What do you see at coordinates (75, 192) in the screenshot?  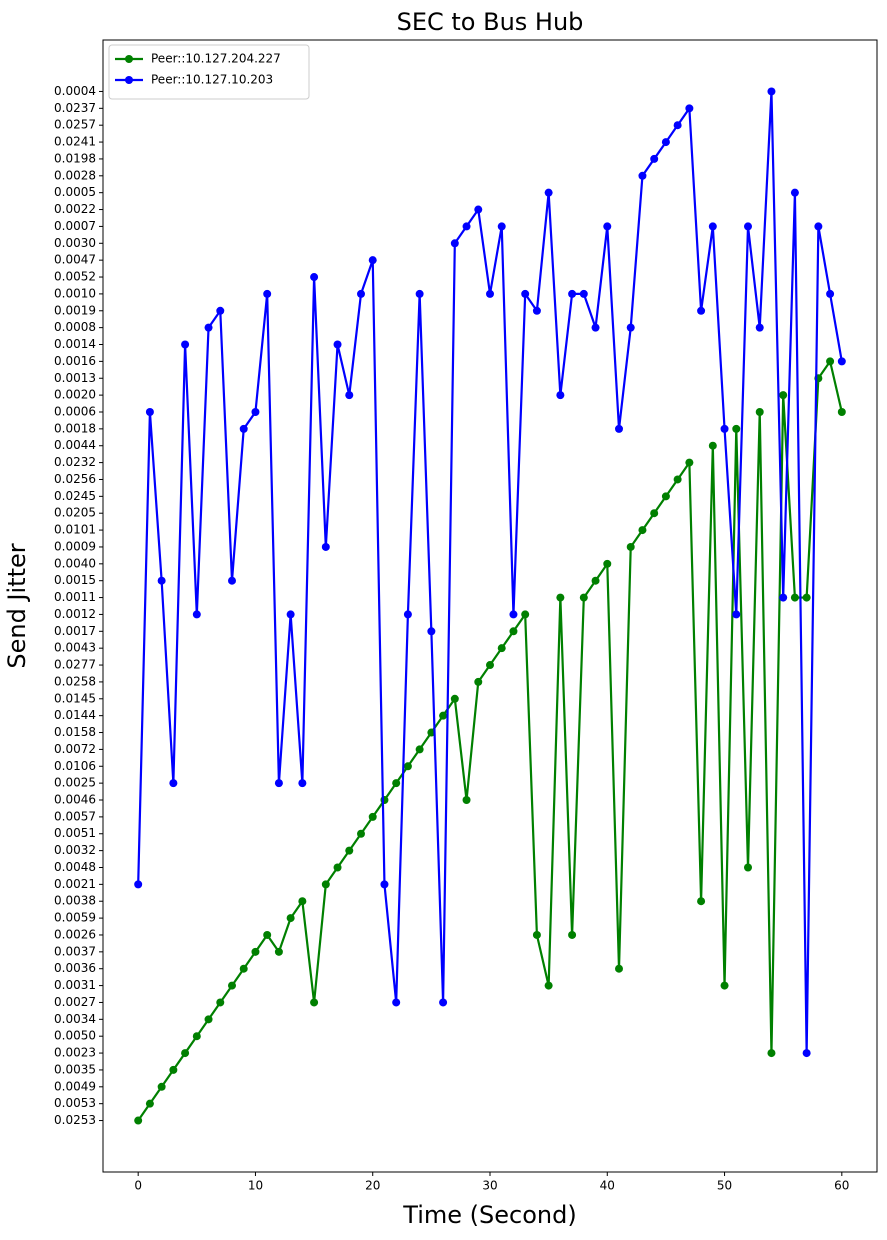 I see `y-tick-label: 0.0005` at bounding box center [75, 192].